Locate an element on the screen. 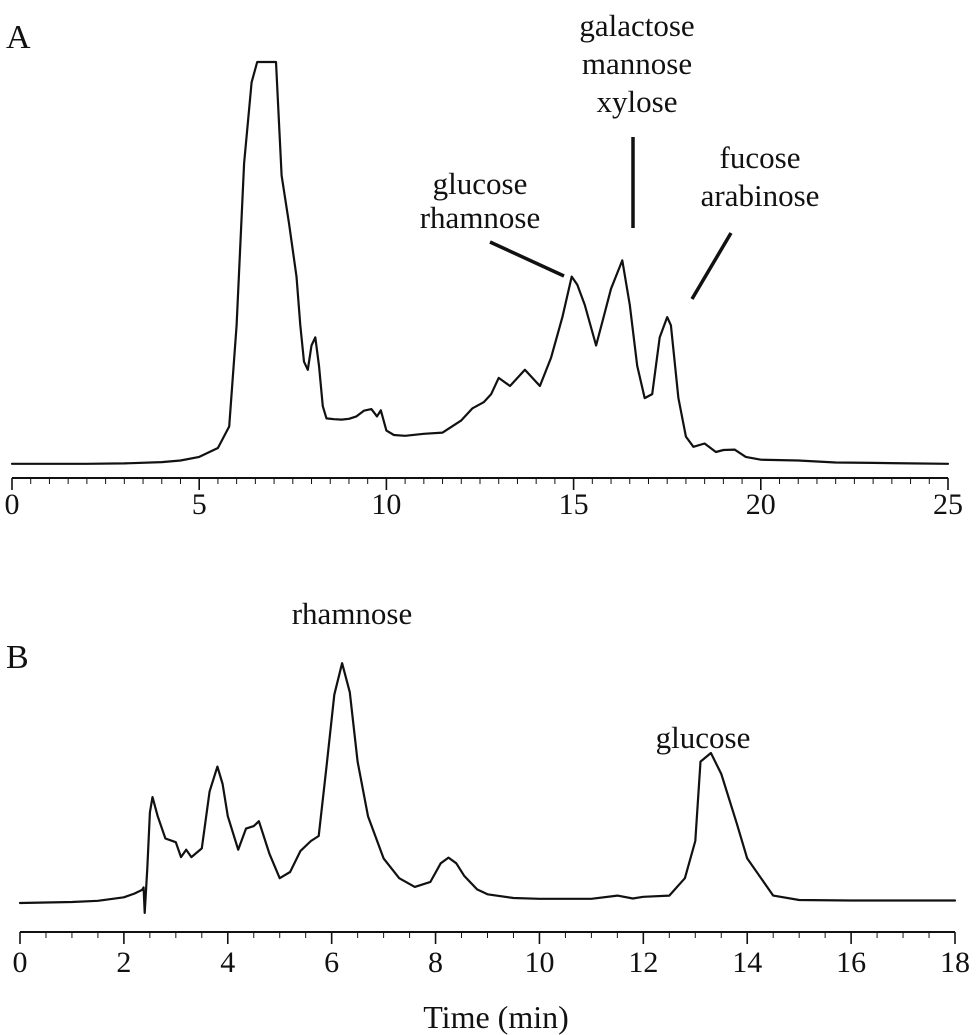 The image size is (980, 1035). x-tick-label: 18 is located at coordinates (955, 962).